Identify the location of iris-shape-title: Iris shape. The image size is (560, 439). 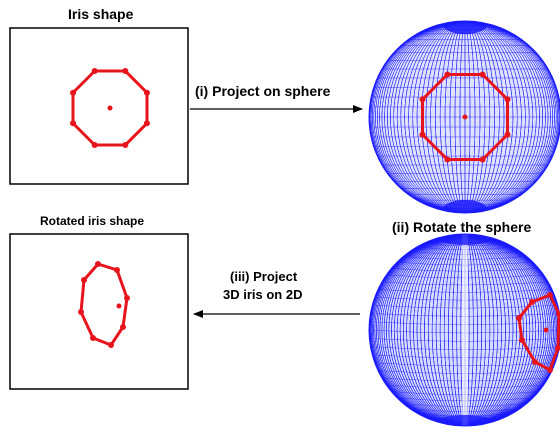
(101, 14).